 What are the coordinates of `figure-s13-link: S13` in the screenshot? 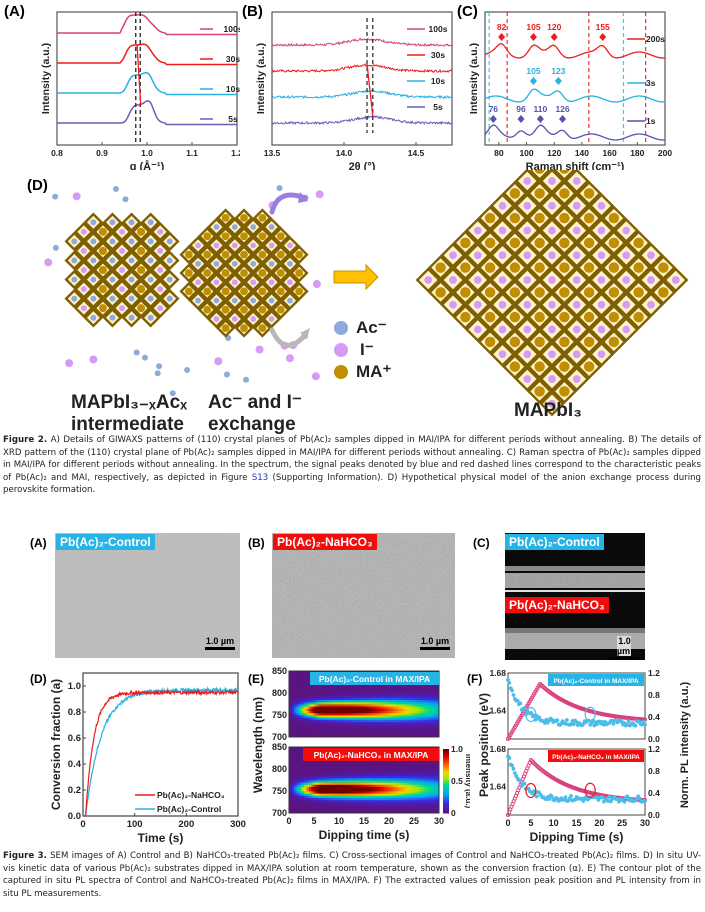 It's located at (260, 477).